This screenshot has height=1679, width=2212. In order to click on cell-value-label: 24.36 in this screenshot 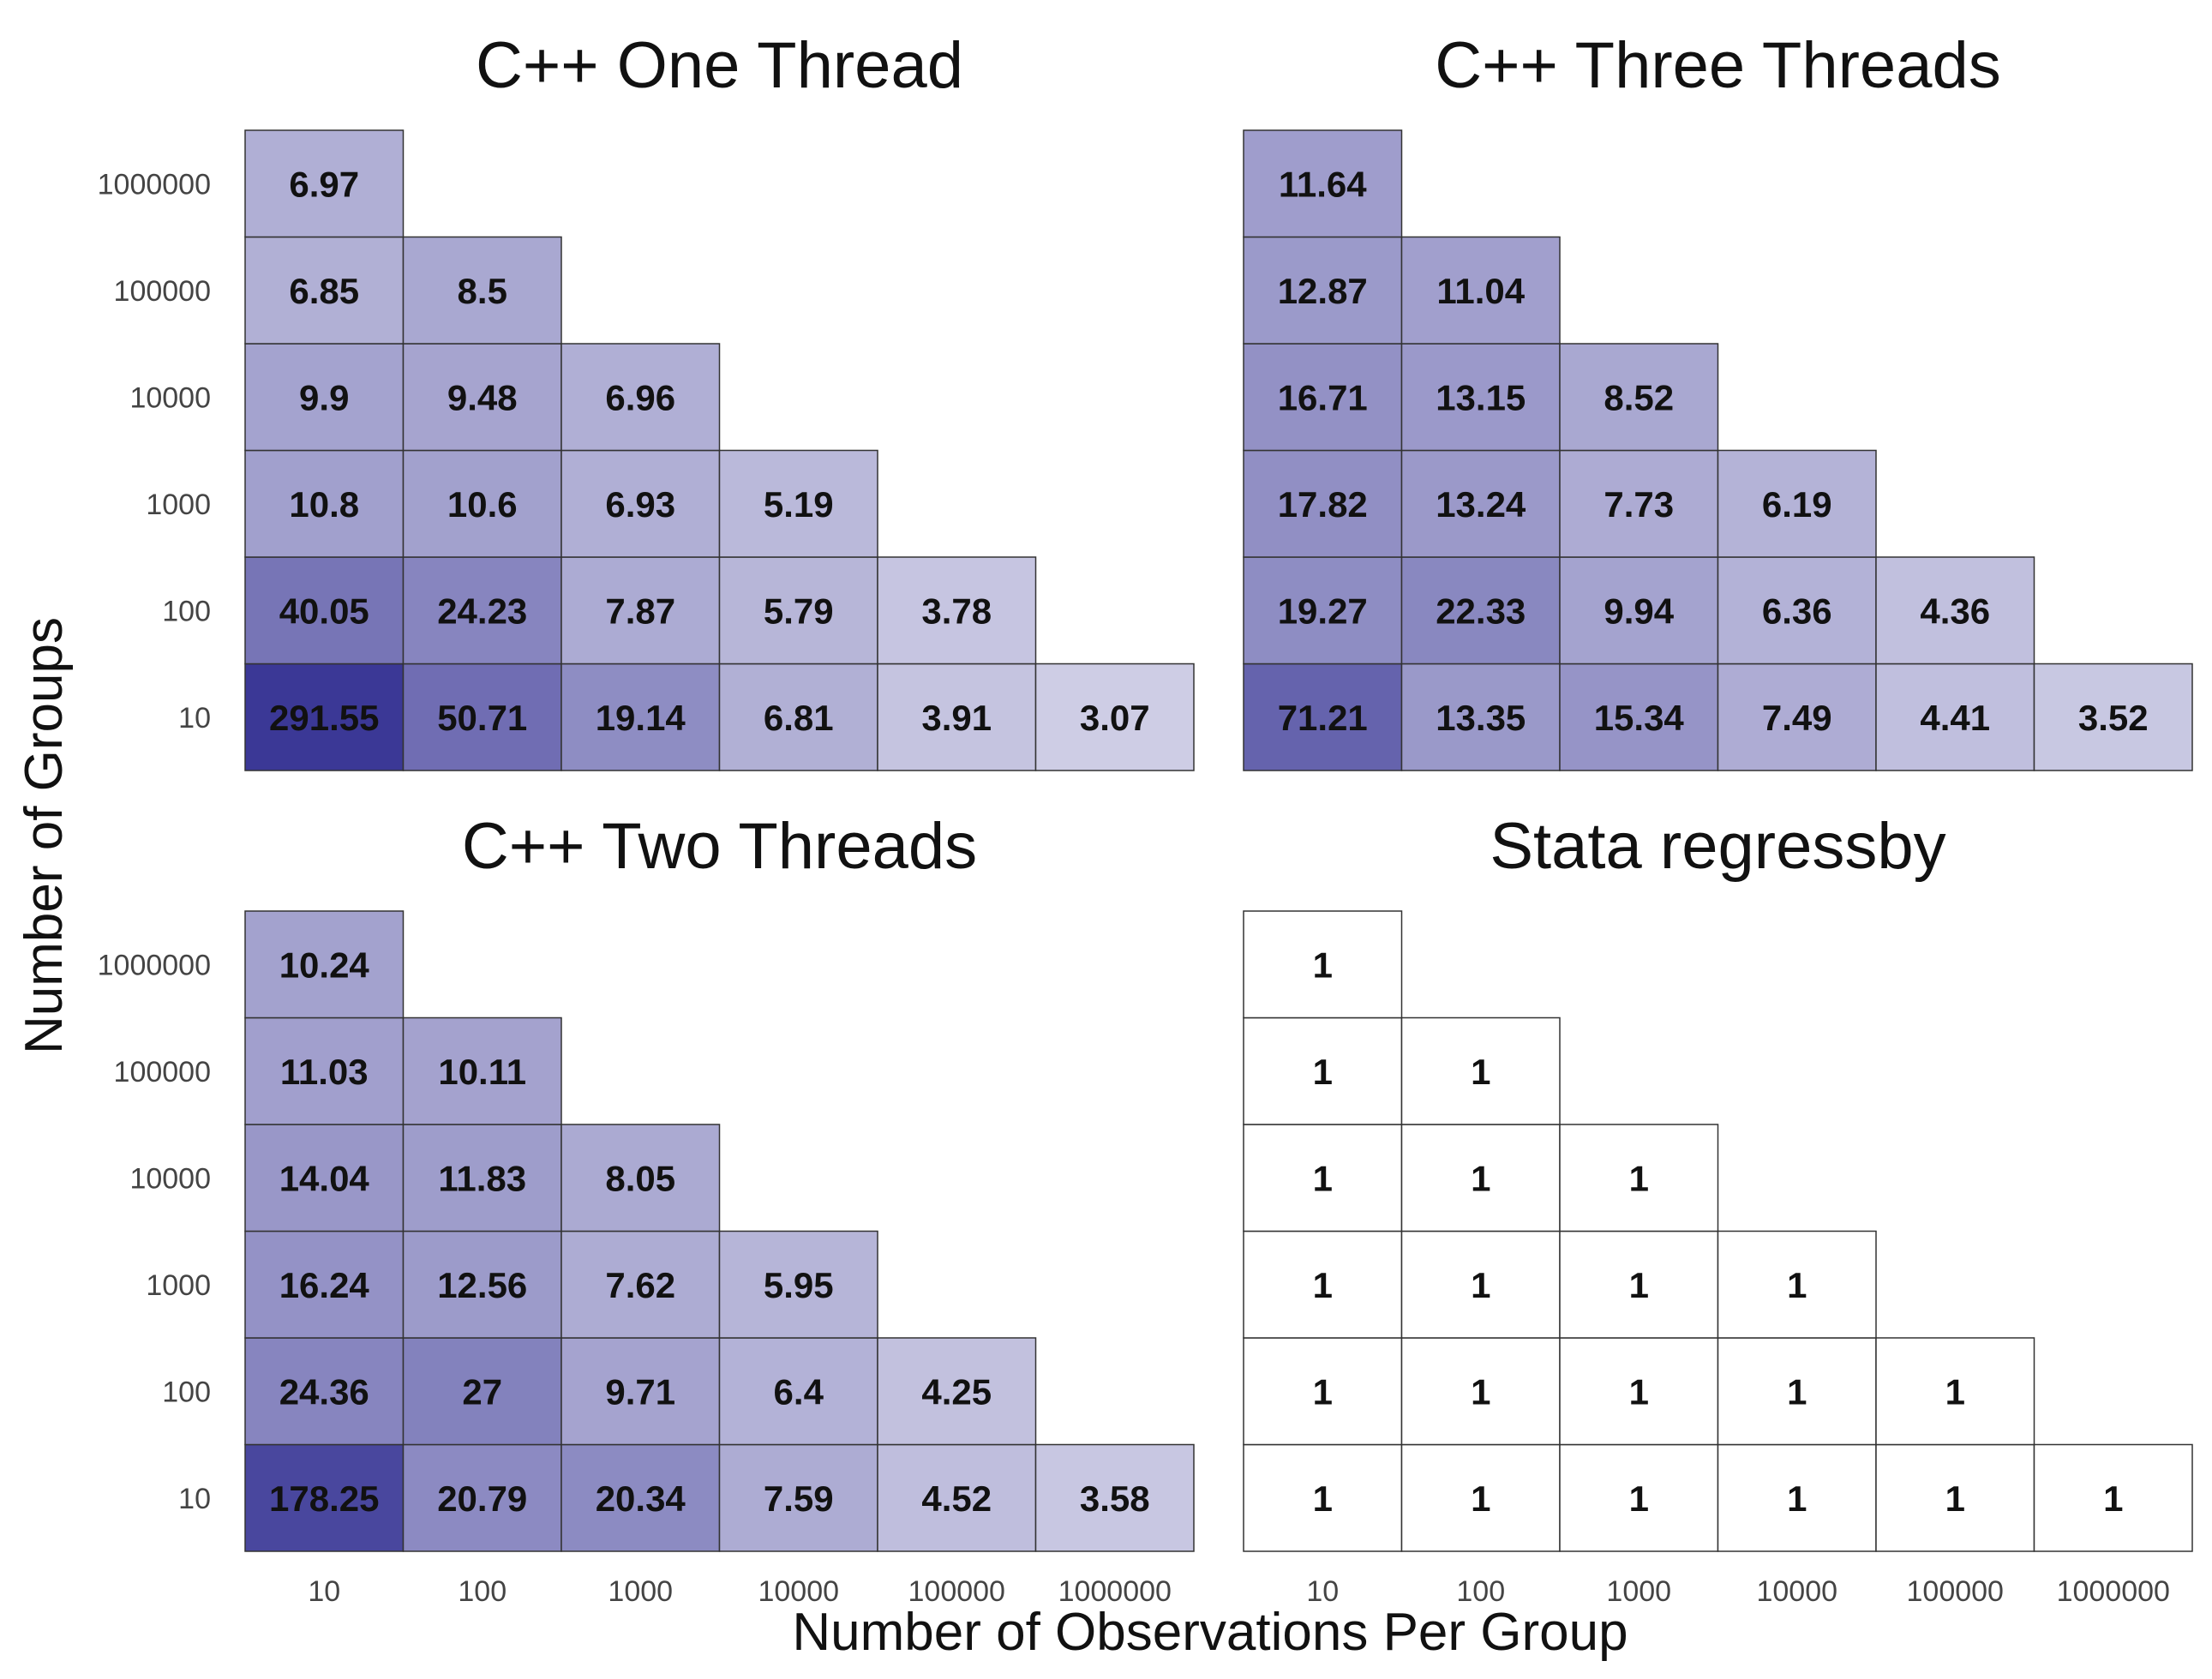, I will do `click(324, 1391)`.